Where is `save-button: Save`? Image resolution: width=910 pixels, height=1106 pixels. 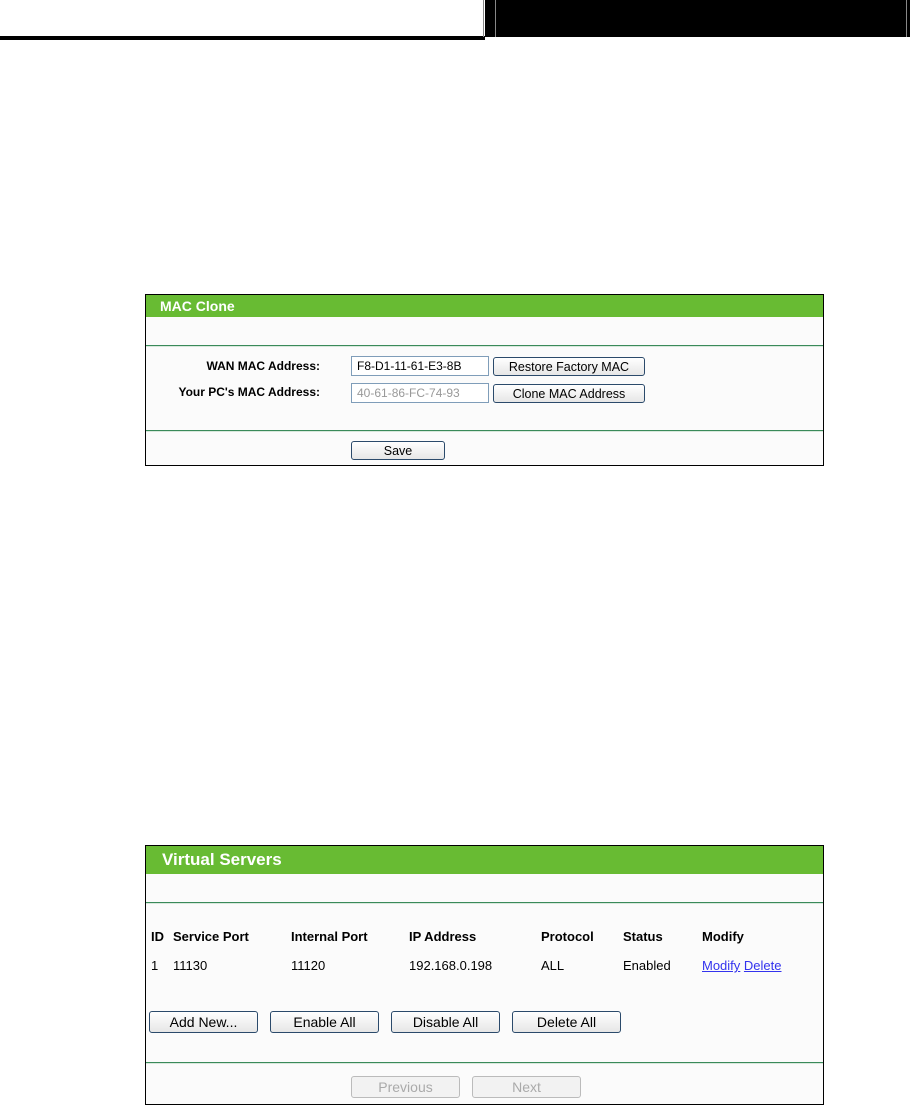
save-button: Save is located at coordinates (398, 450).